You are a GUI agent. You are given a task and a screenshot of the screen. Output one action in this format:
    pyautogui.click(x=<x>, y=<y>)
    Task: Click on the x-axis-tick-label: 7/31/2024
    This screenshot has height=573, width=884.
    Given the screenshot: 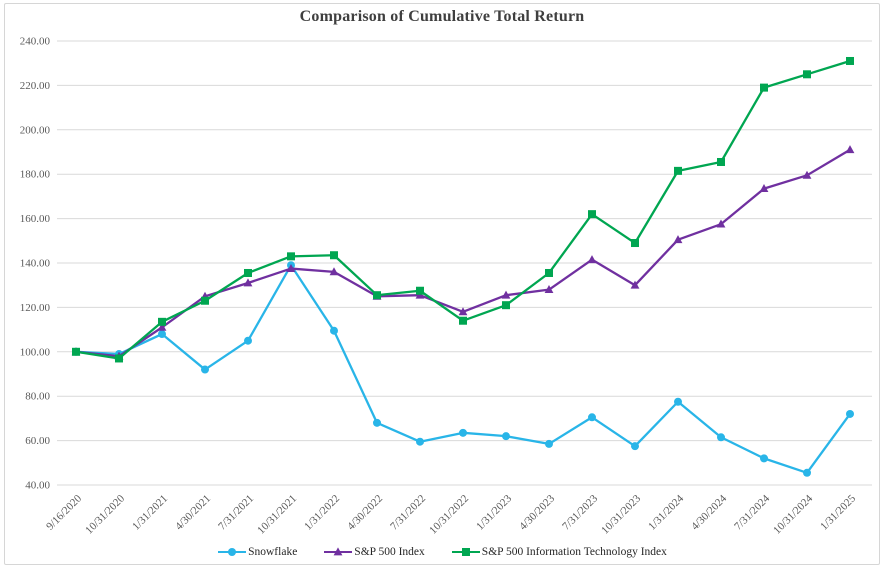 What is the action you would take?
    pyautogui.click(x=752, y=512)
    